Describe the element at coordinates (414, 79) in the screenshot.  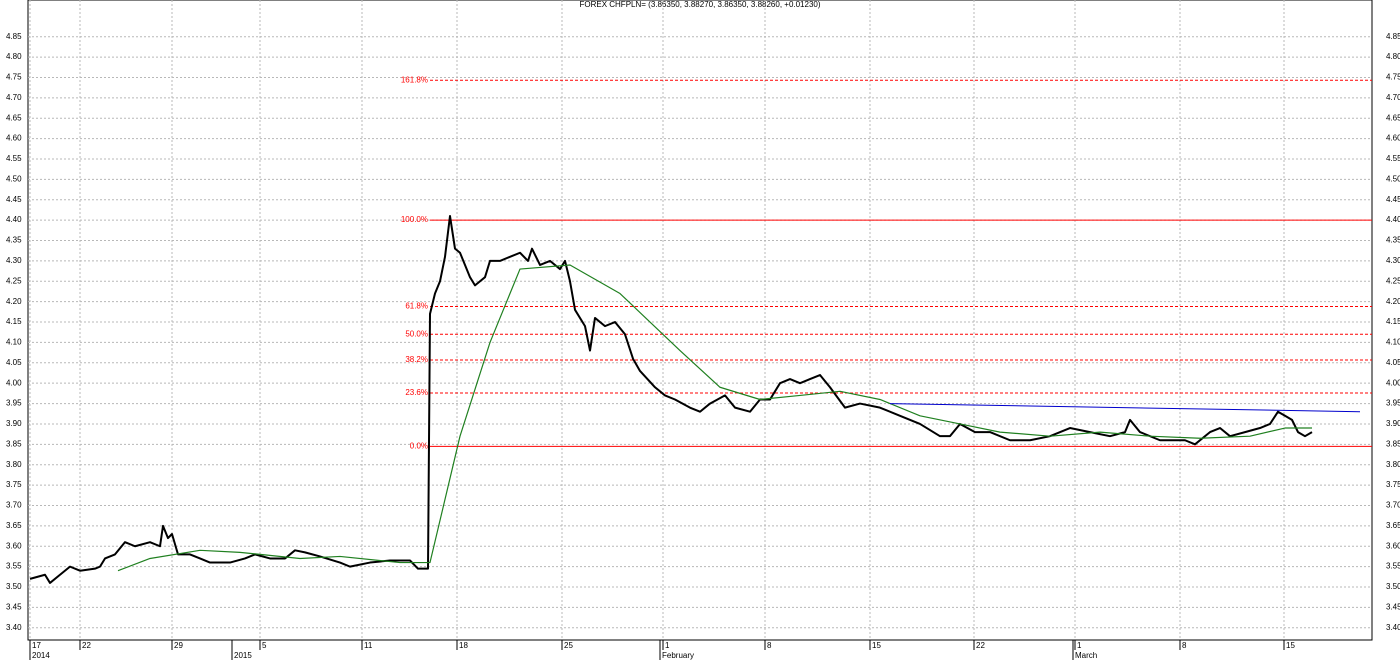
I see `fib-label: 161.8%` at that location.